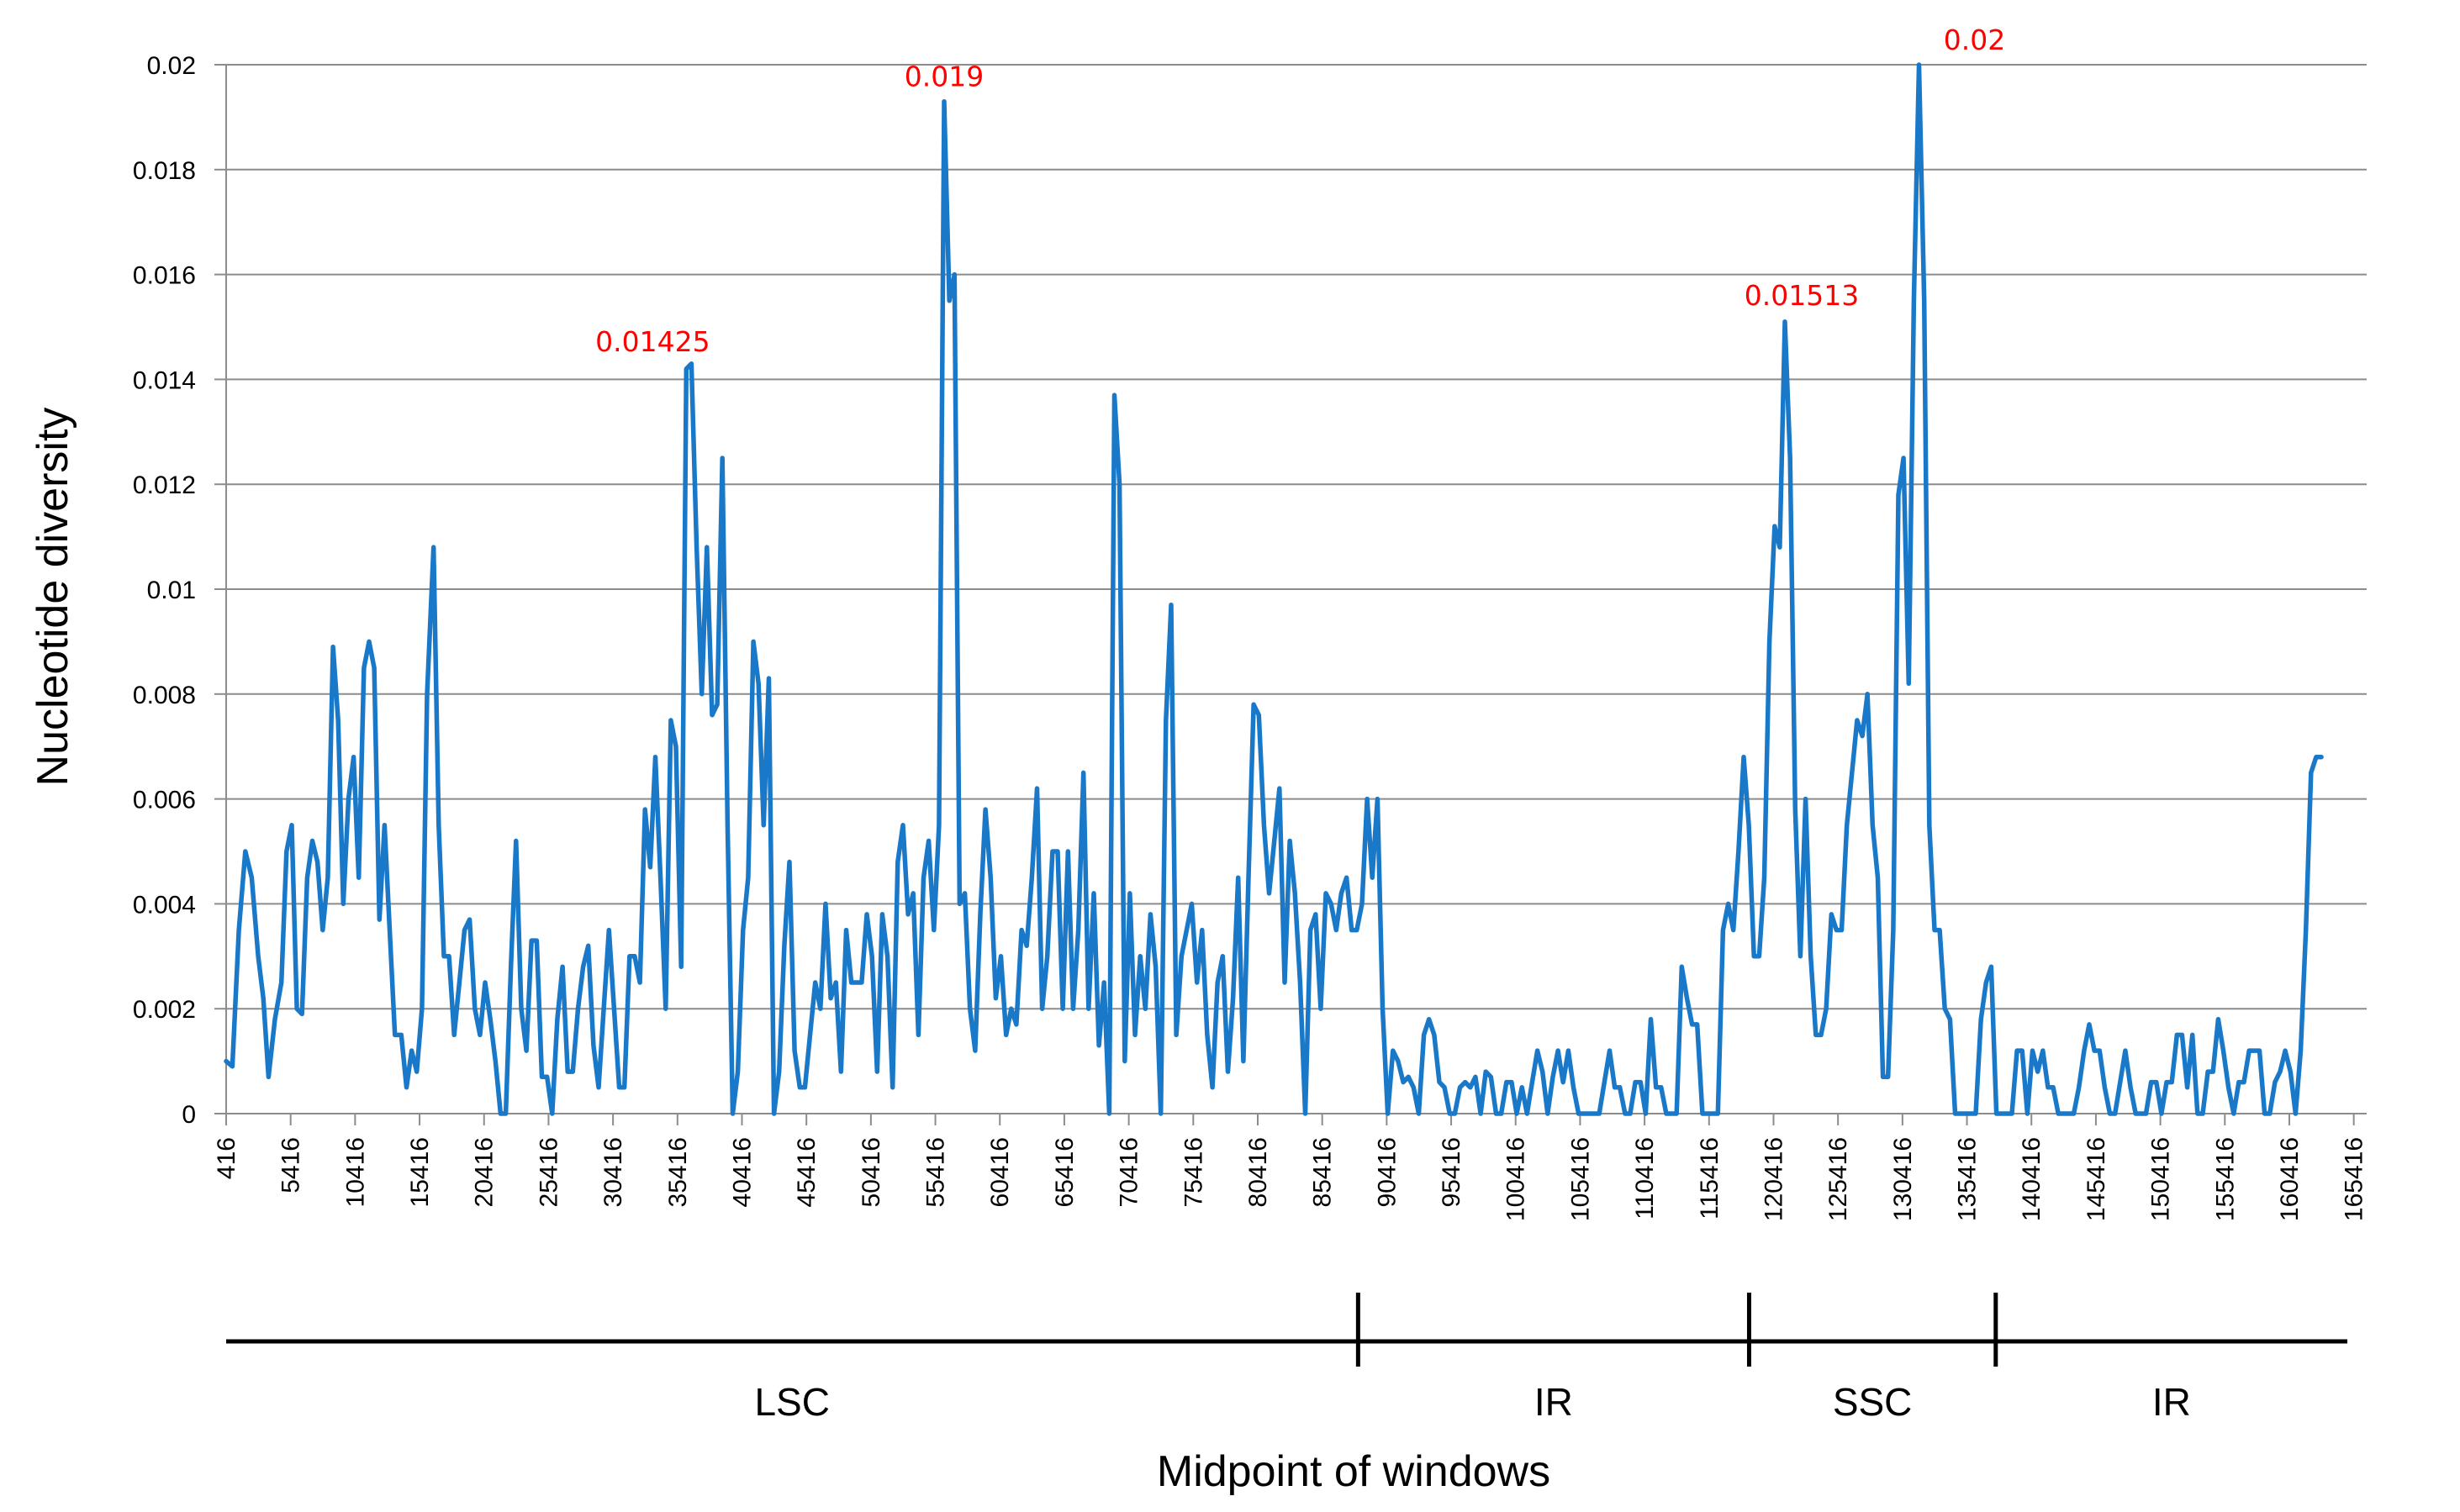 The width and height of the screenshot is (2460, 1512). What do you see at coordinates (171, 66) in the screenshot?
I see `y-tick-label: 0.02` at bounding box center [171, 66].